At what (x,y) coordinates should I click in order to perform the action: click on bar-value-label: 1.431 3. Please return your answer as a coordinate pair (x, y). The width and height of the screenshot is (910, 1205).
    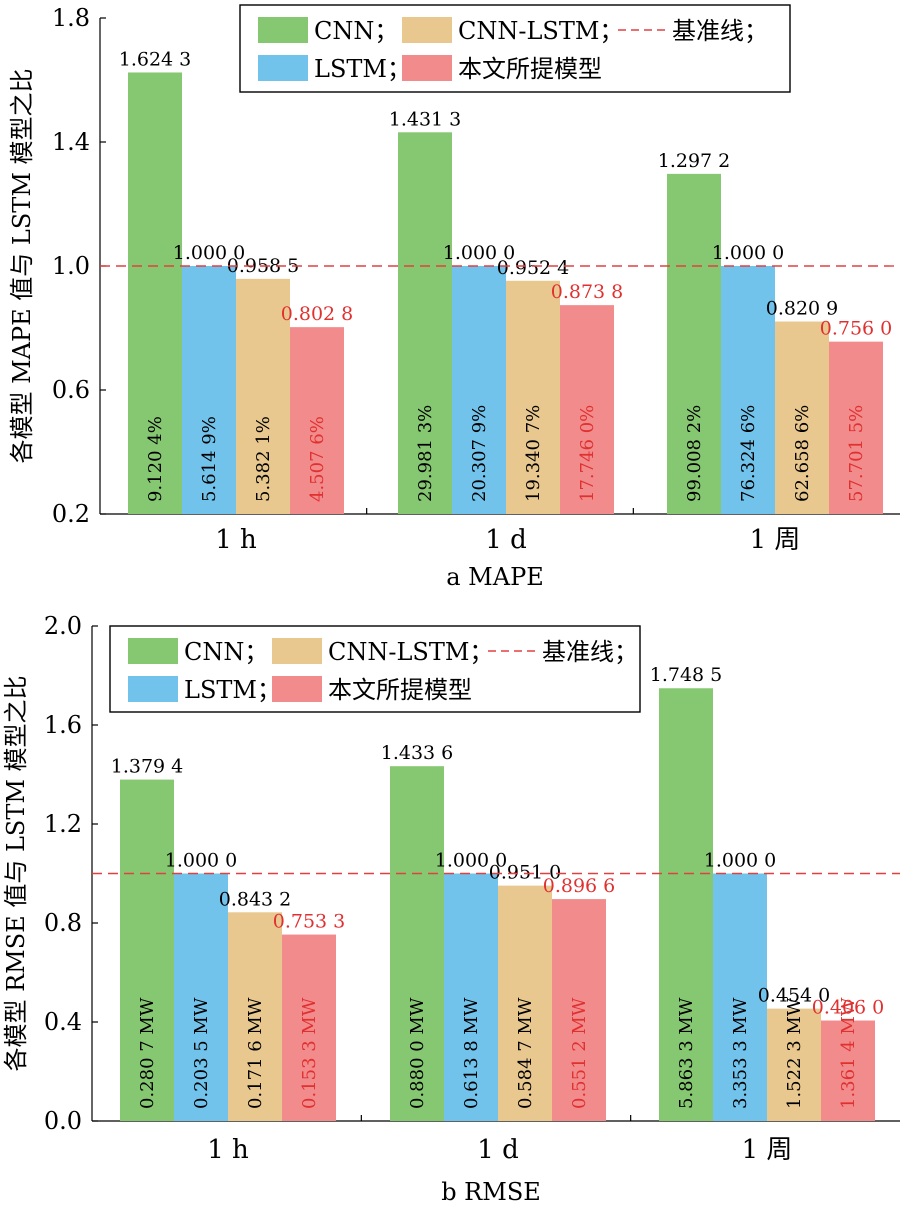
    Looking at the image, I should click on (425, 119).